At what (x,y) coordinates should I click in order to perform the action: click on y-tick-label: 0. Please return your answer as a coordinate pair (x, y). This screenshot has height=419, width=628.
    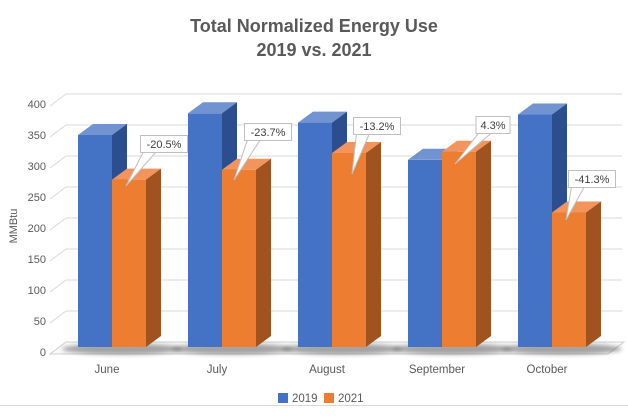
    Looking at the image, I should click on (43, 353).